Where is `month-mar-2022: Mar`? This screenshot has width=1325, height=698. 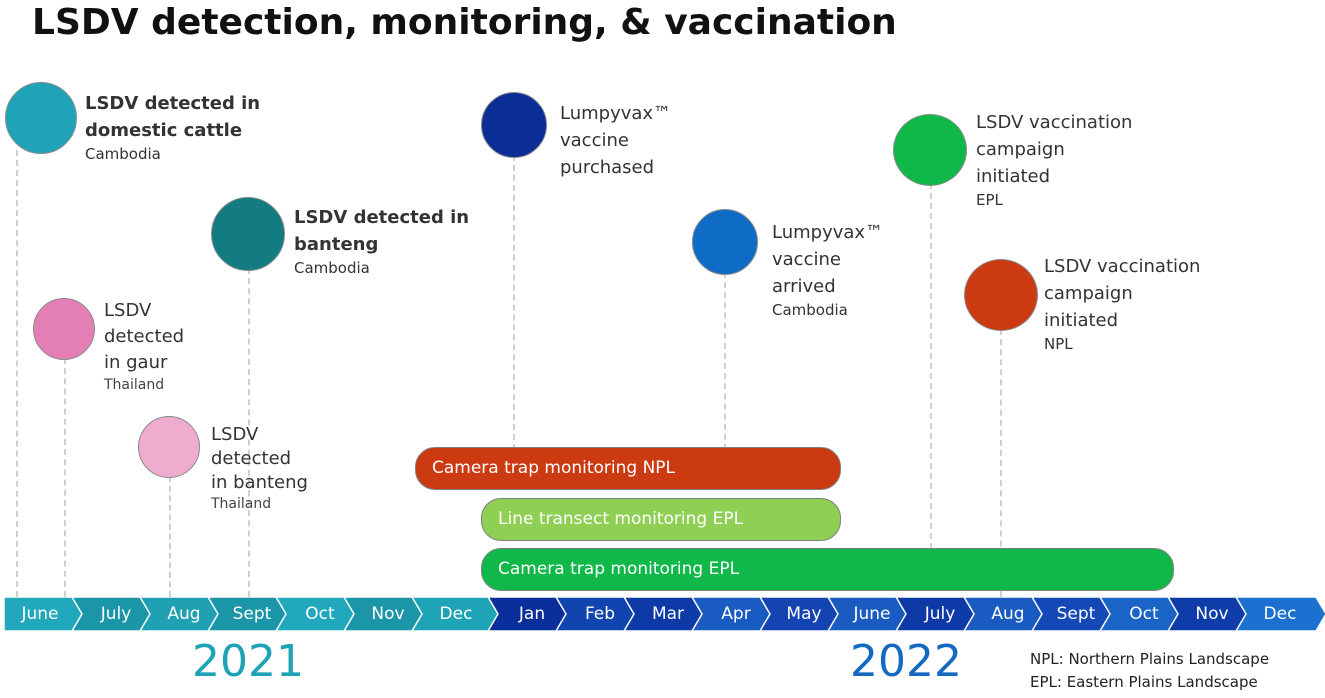
month-mar-2022: Mar is located at coordinates (668, 614).